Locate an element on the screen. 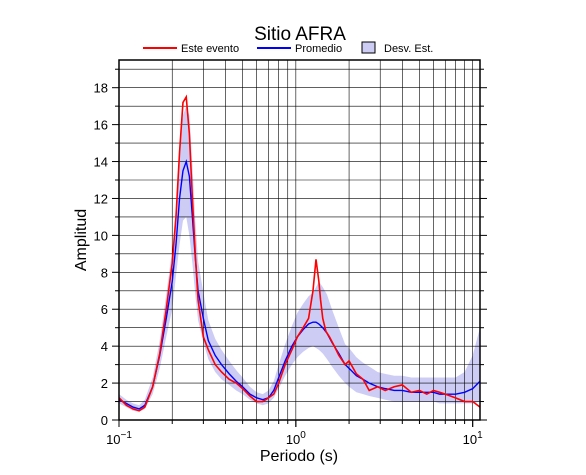 The height and width of the screenshot is (475, 586). x-tick-label: 10⁰ is located at coordinates (296, 438).